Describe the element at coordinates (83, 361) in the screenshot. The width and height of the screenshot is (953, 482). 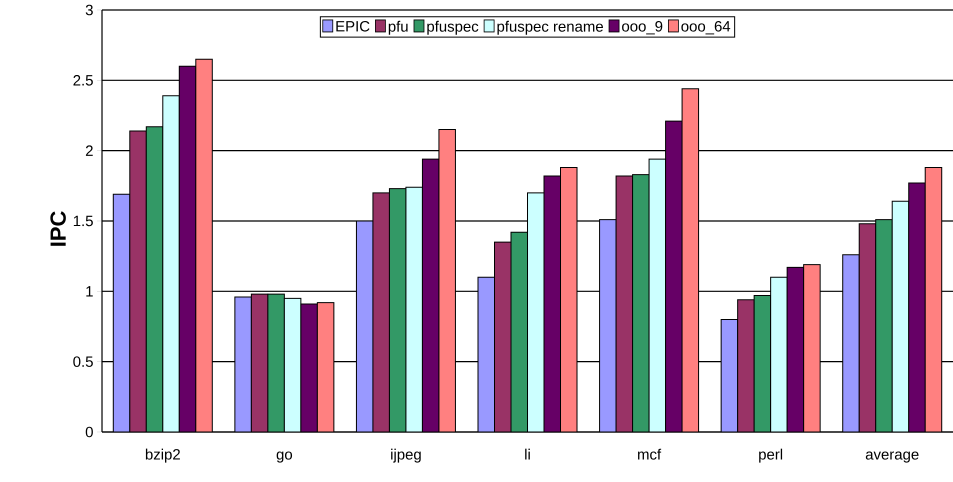
I see `y-tick-label: 0.5` at that location.